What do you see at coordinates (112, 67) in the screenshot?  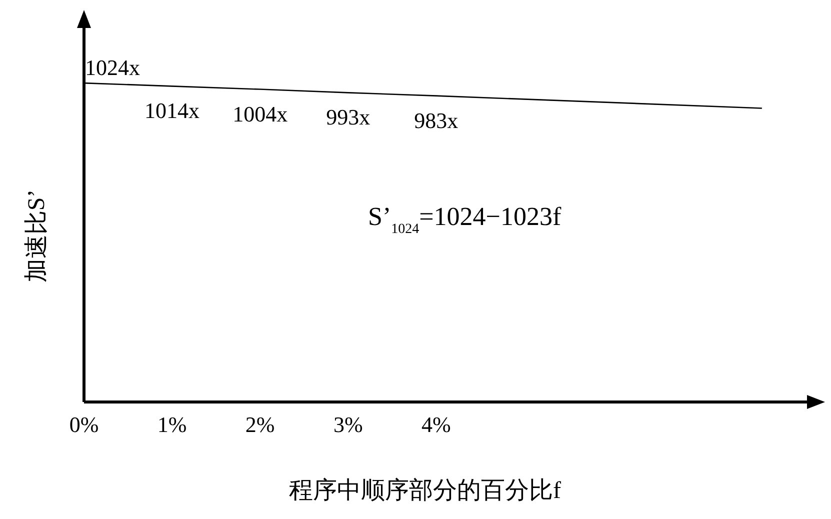 I see `data-label: 1024x` at bounding box center [112, 67].